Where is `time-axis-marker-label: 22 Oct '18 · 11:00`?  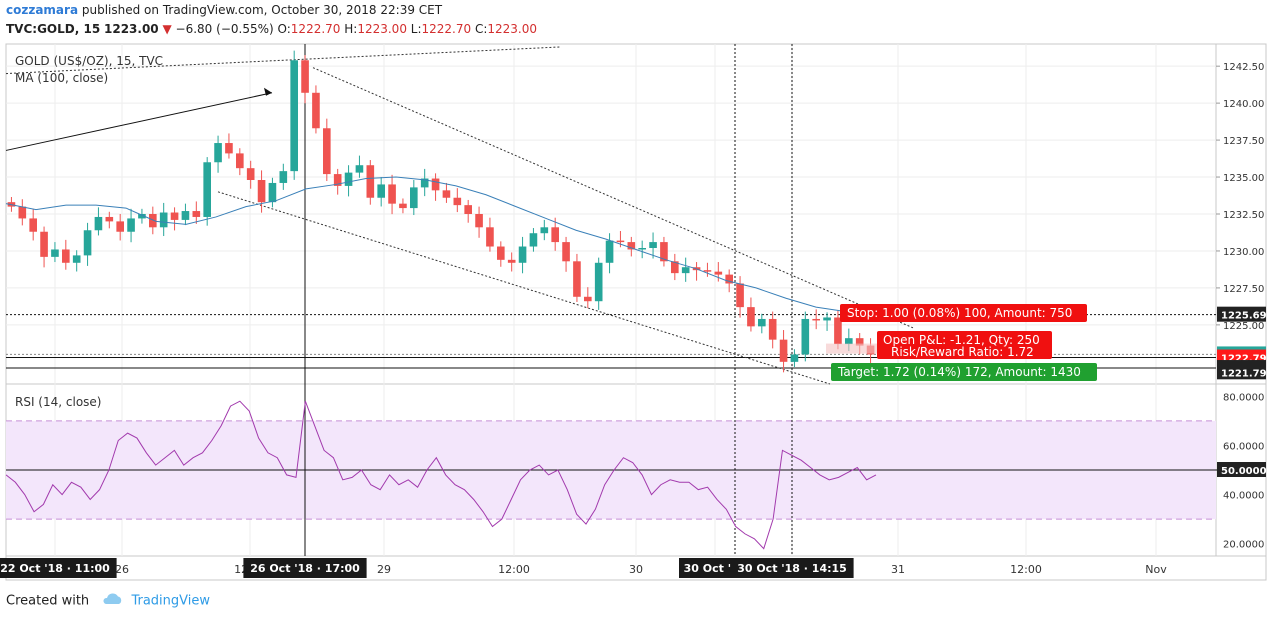
time-axis-marker-label: 22 Oct '18 · 11:00 is located at coordinates (55, 568).